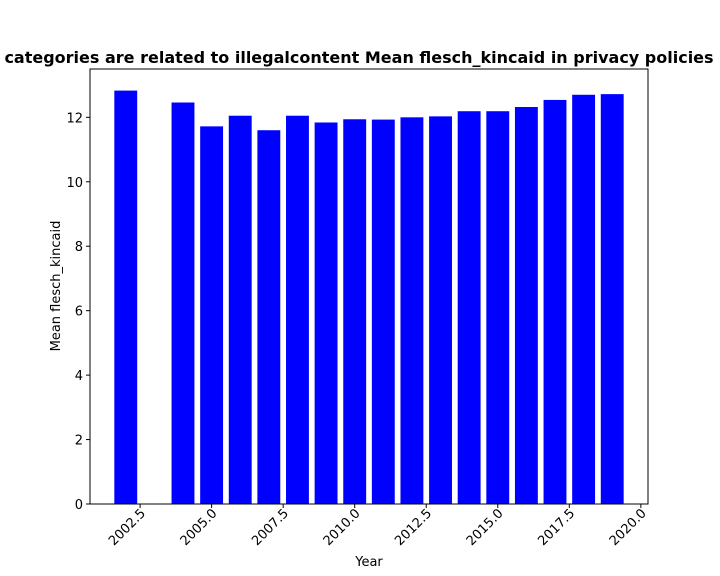  Describe the element at coordinates (555, 302) in the screenshot. I see `bar-2017` at that location.